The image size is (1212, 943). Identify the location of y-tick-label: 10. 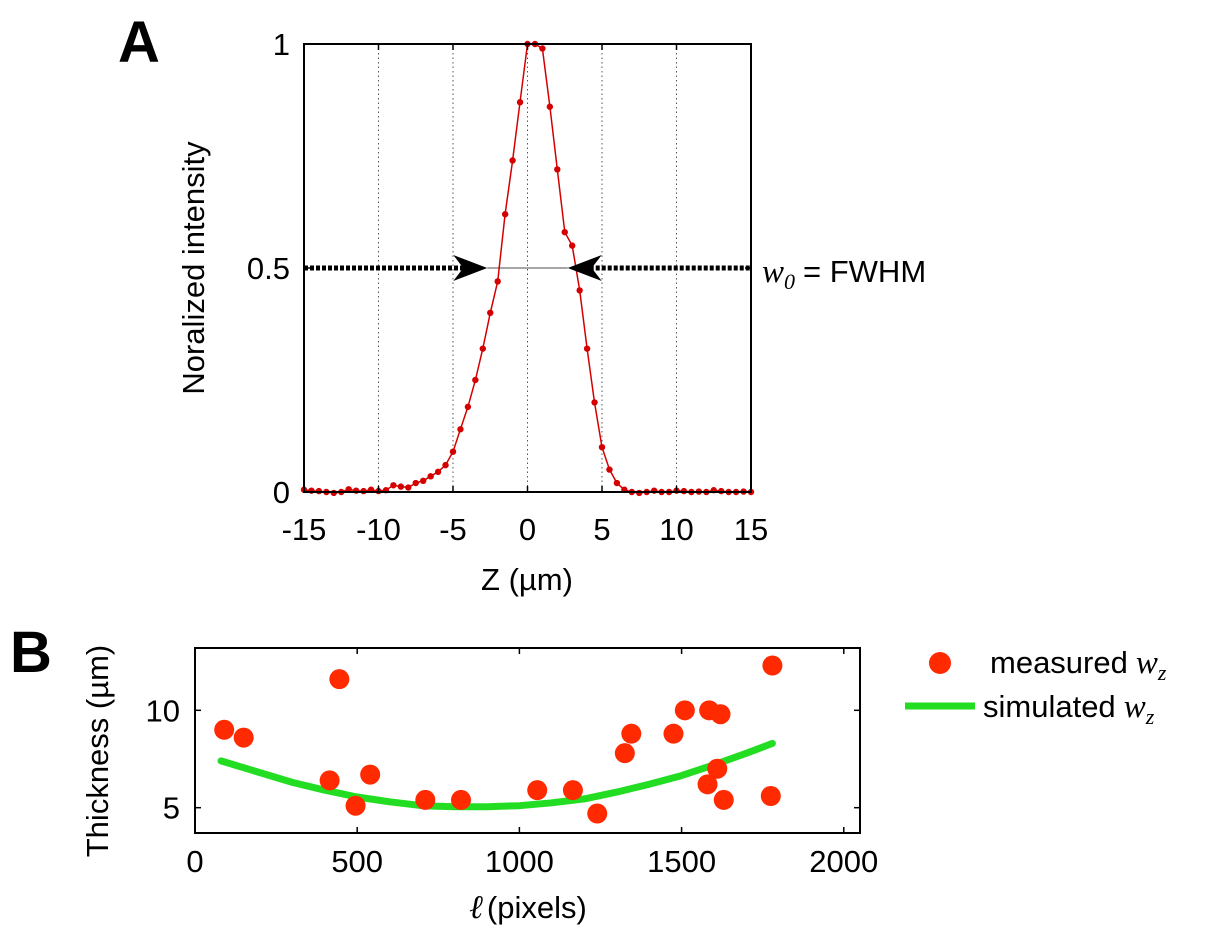
(163, 710).